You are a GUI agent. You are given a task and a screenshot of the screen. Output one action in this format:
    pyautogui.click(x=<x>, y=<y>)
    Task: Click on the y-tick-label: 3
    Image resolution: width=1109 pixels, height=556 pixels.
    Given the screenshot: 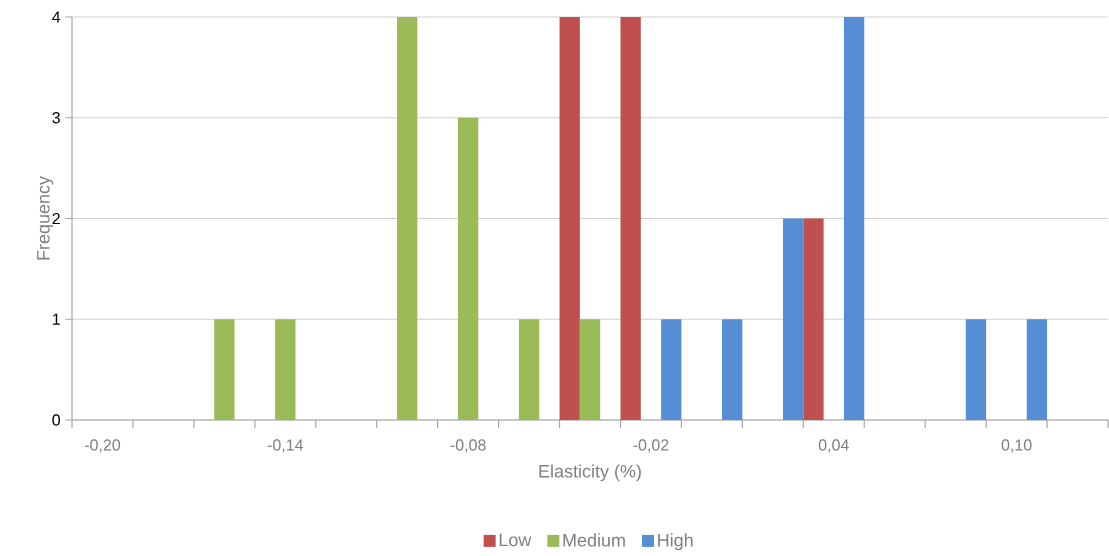 What is the action you would take?
    pyautogui.click(x=56, y=118)
    